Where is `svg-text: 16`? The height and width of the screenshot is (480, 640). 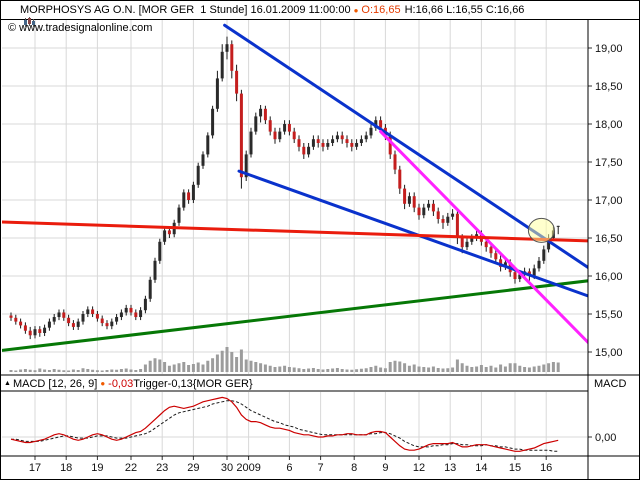 svg-text: 16 is located at coordinates (546, 468).